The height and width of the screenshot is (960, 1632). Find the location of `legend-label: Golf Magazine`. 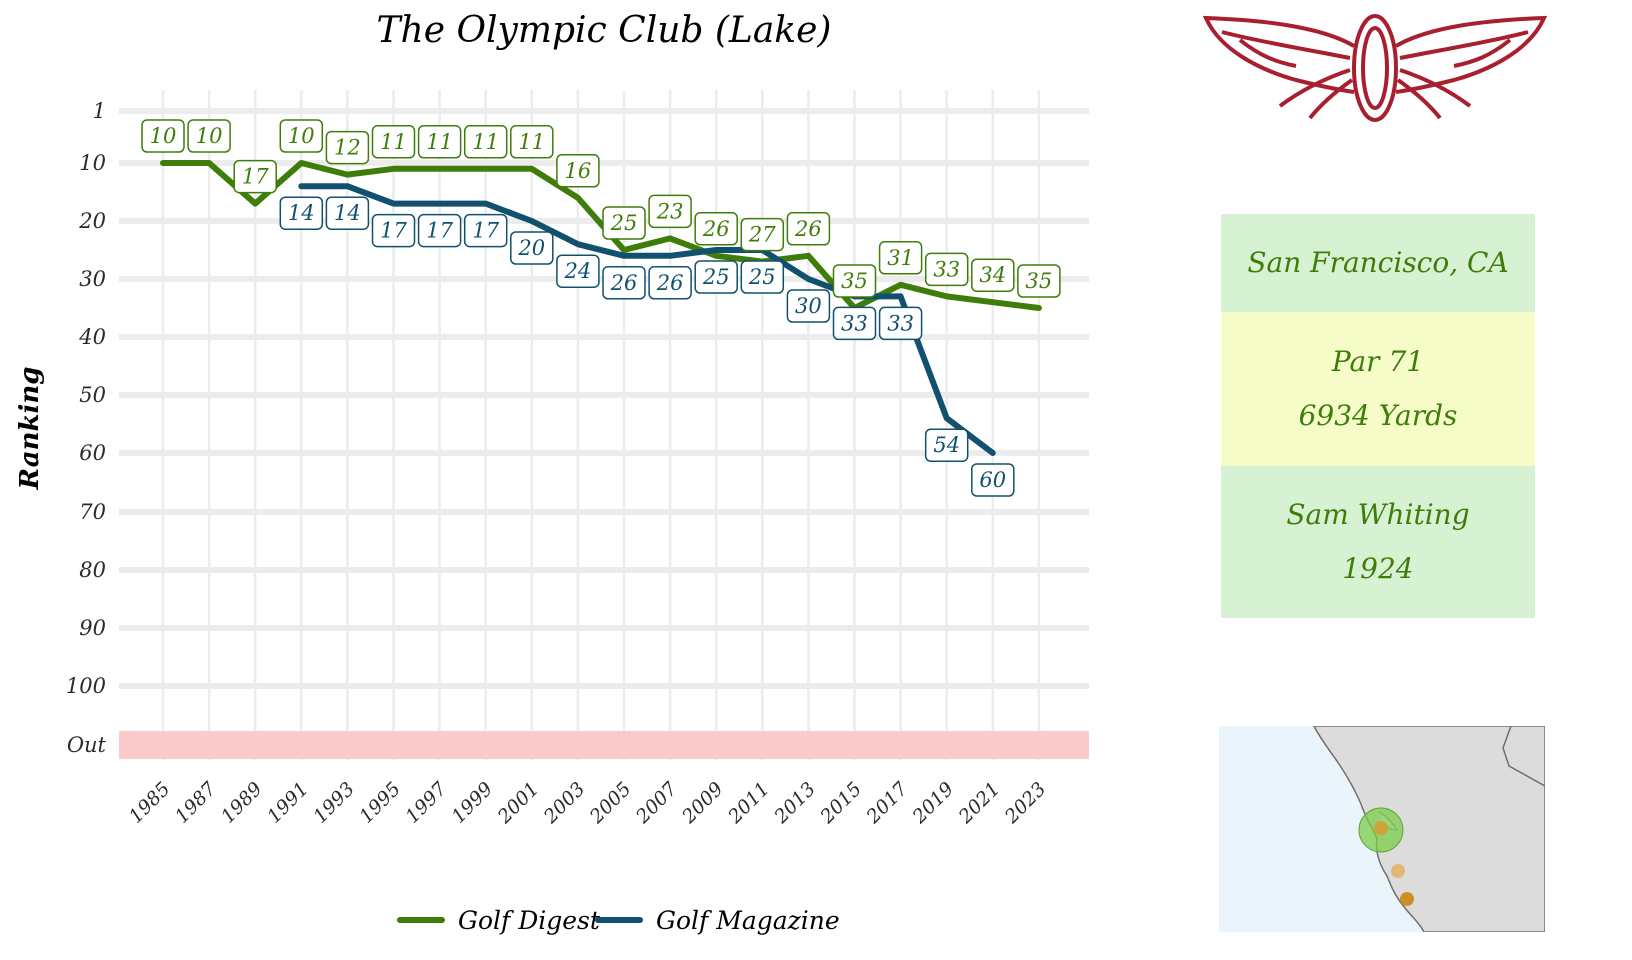

legend-label: Golf Magazine is located at coordinates (748, 920).